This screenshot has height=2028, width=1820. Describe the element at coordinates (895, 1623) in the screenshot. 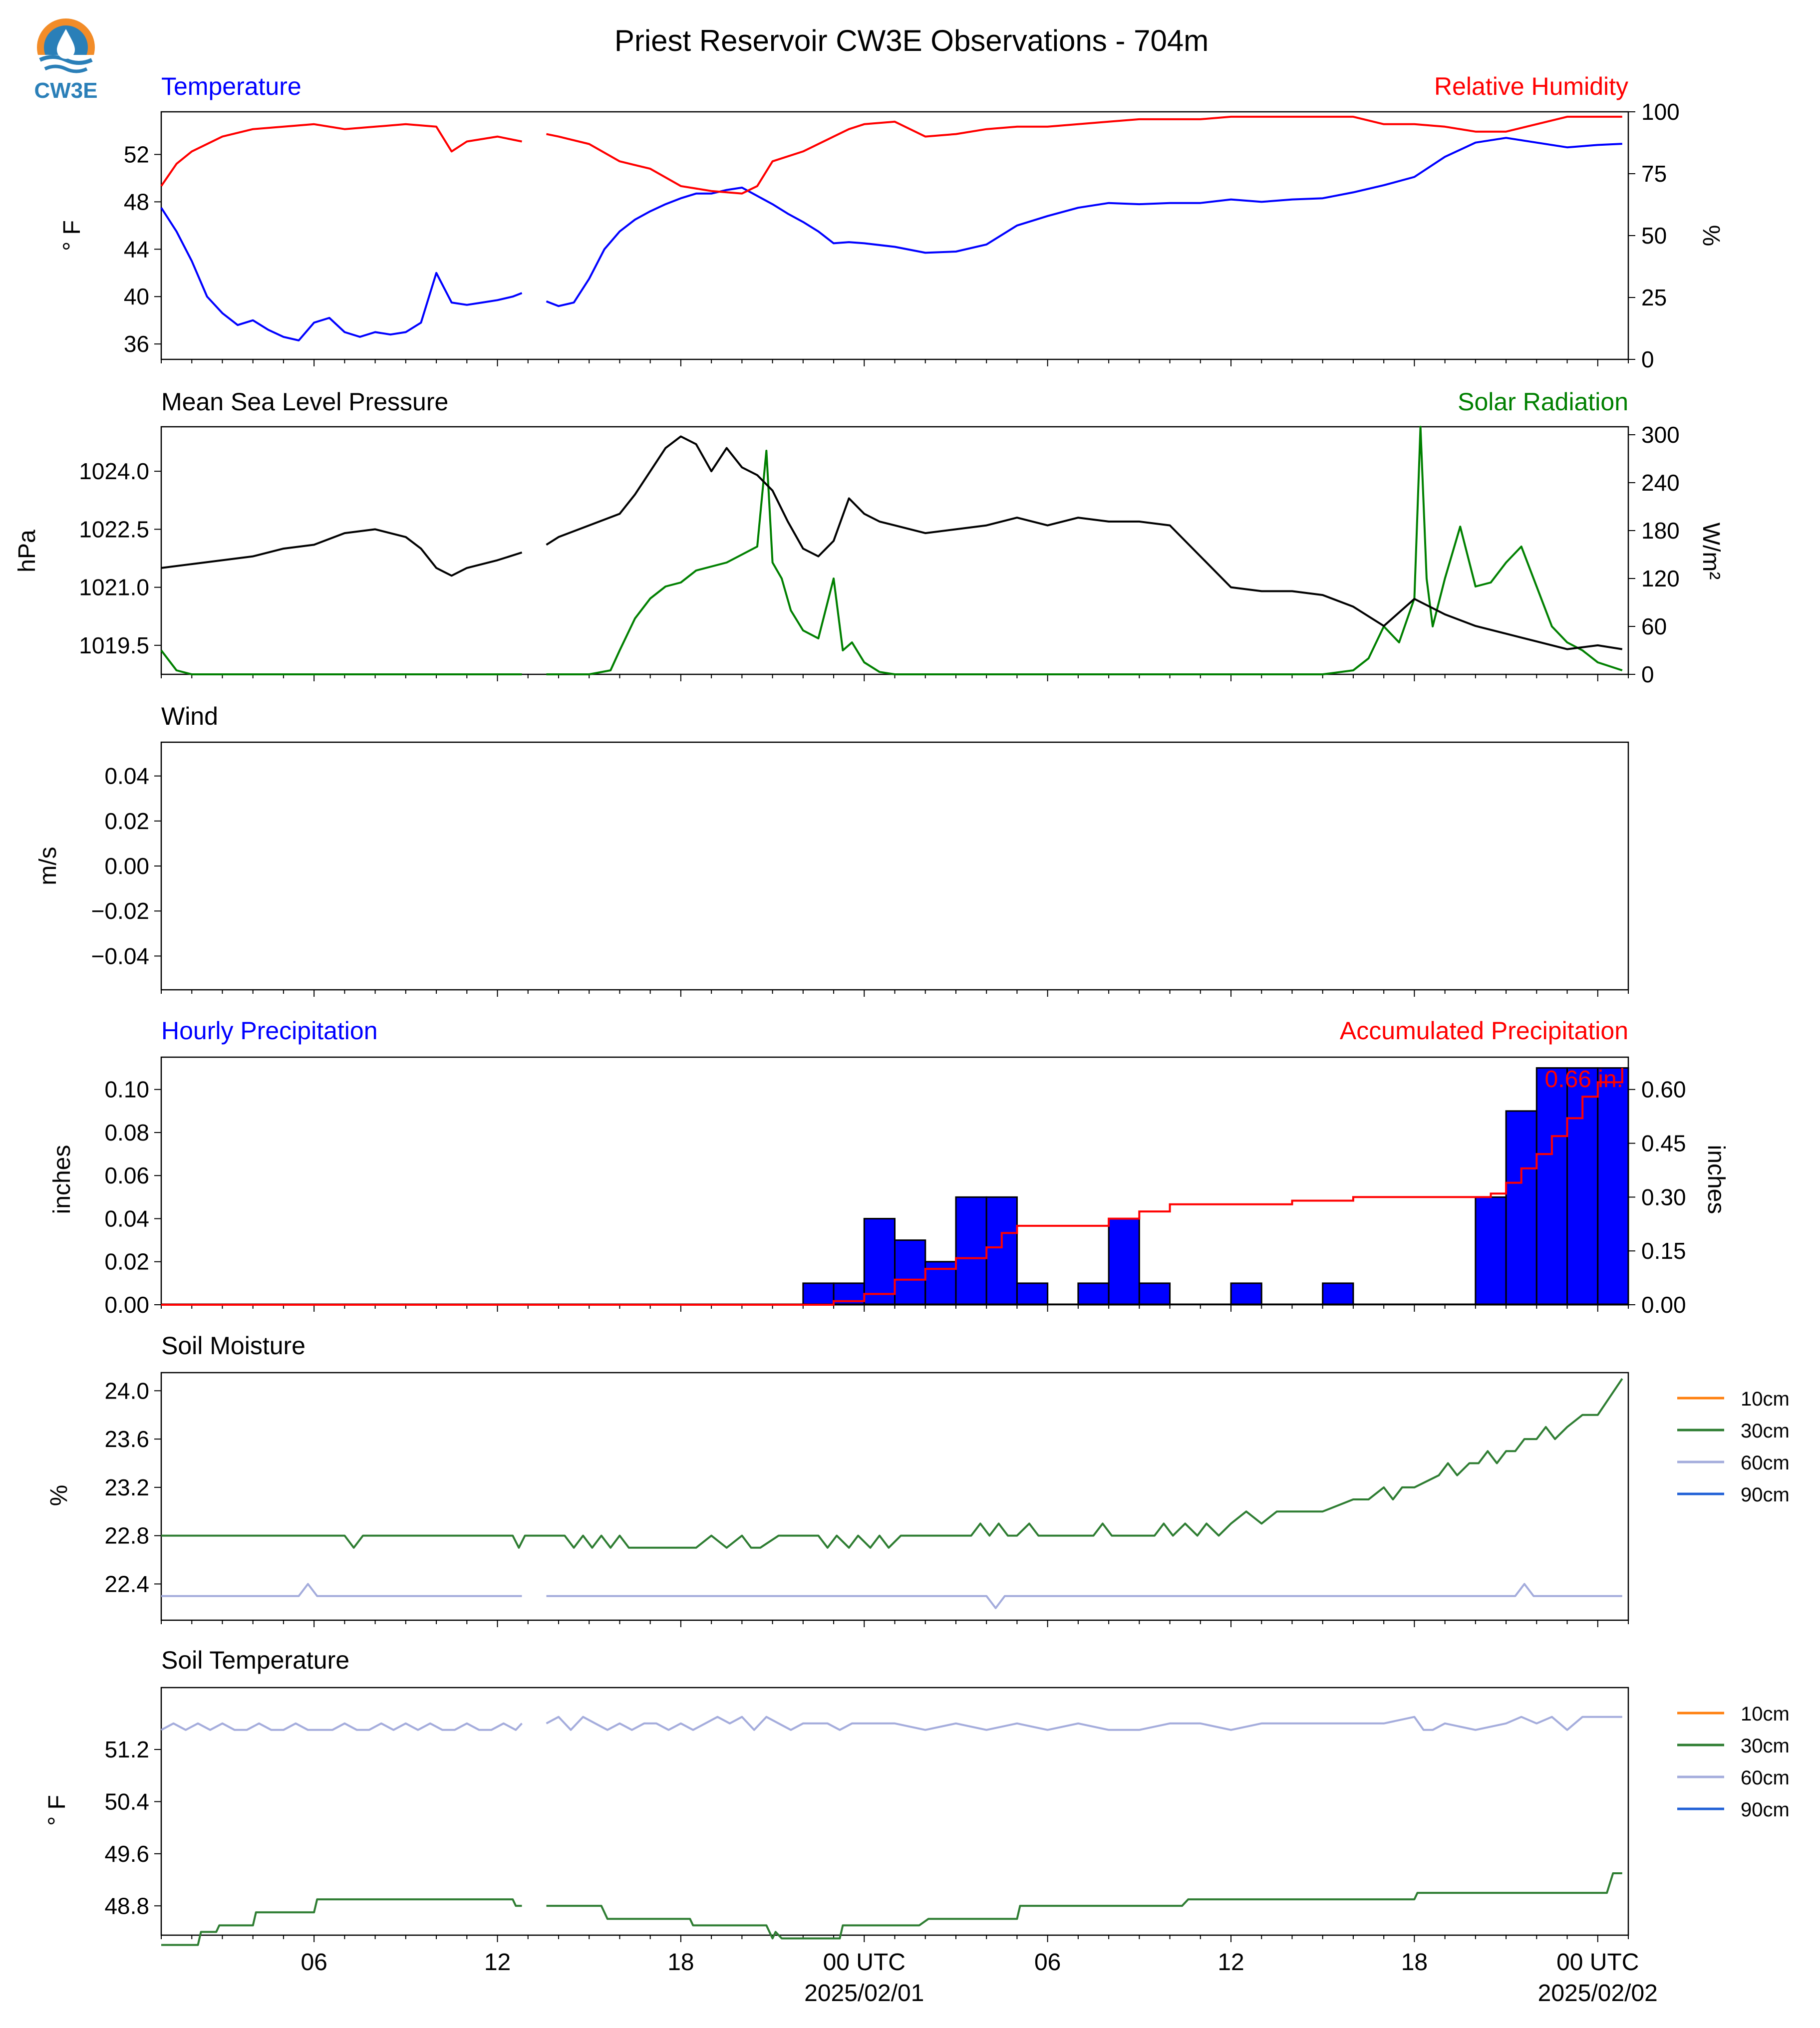

I see `soil_moisture-x-ticks` at that location.